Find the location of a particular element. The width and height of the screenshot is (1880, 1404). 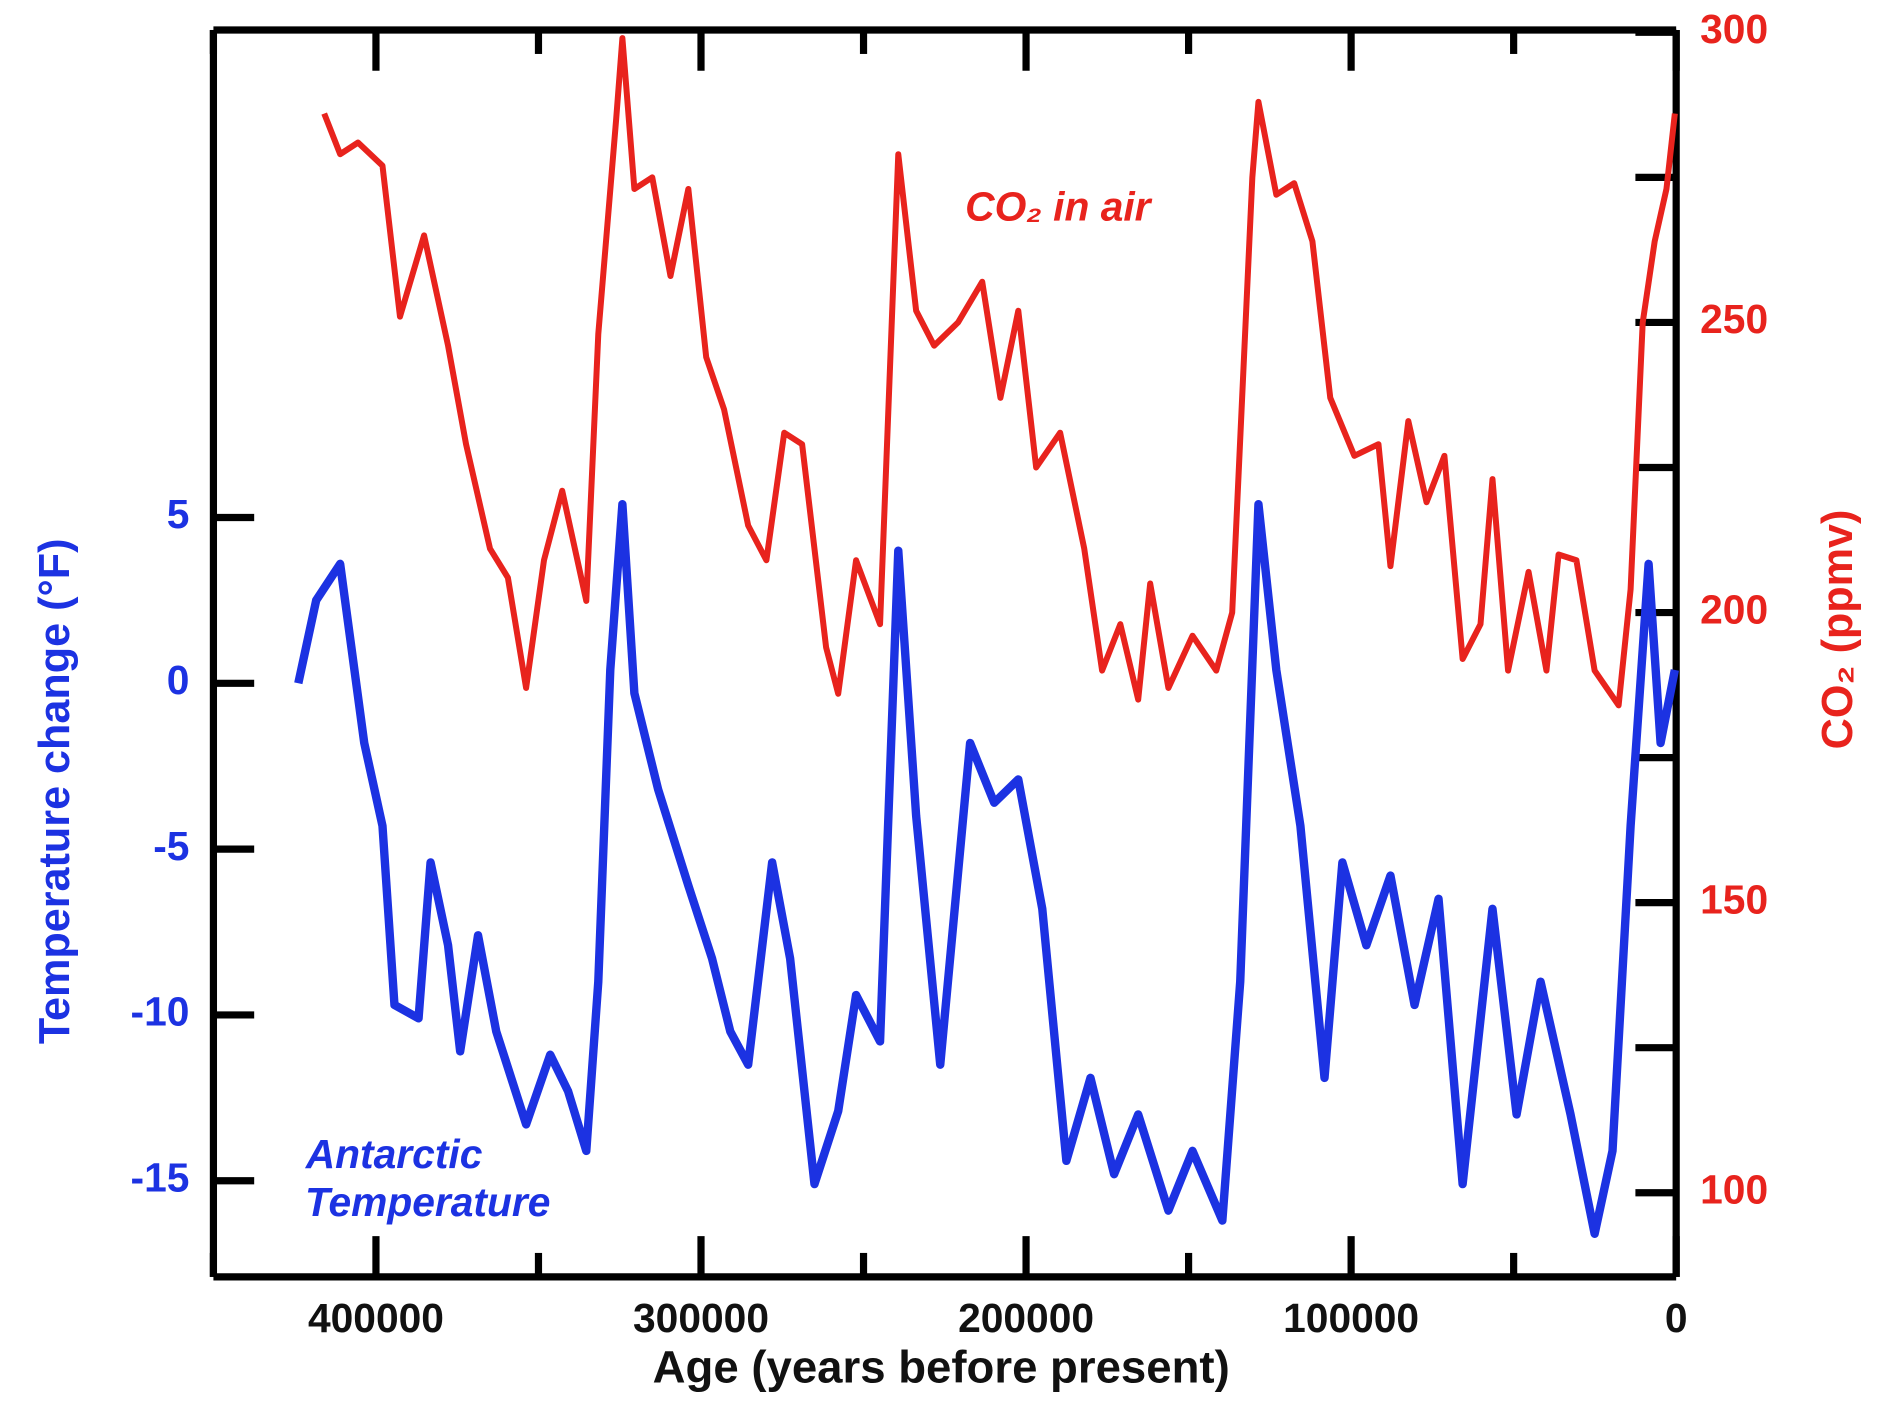

x-axis-title: Age (years before present) is located at coordinates (941, 1366).